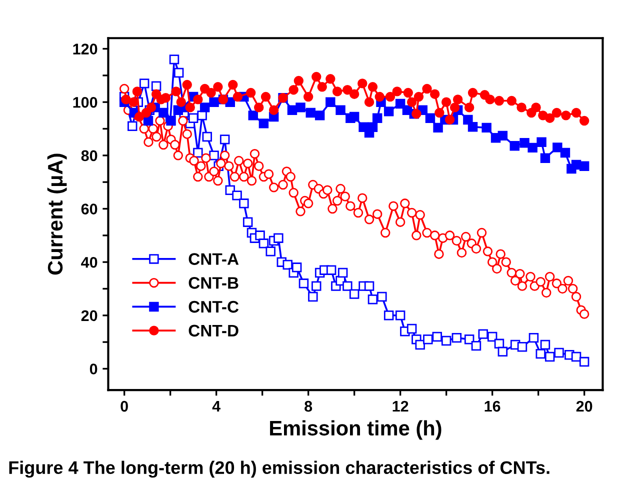  I want to click on y-tick-label: 40, so click(89, 262).